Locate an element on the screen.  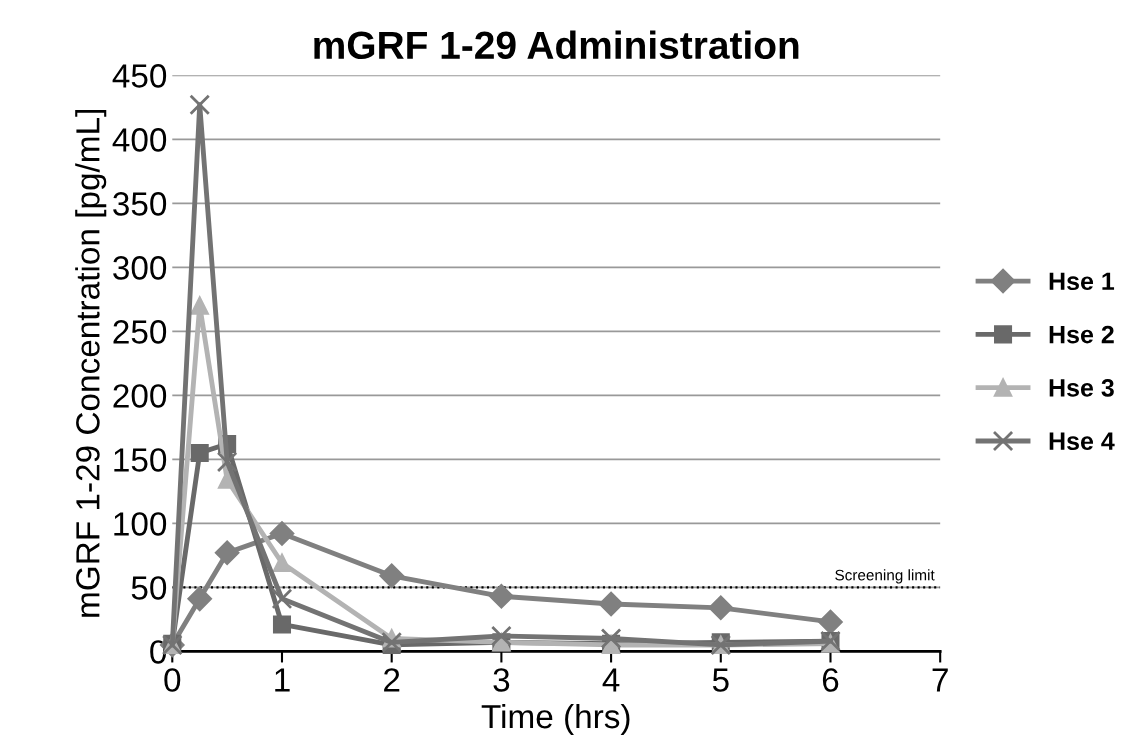
y-axis-title: mGRF 1-29 Concentration [pg/mL] is located at coordinates (91, 363).